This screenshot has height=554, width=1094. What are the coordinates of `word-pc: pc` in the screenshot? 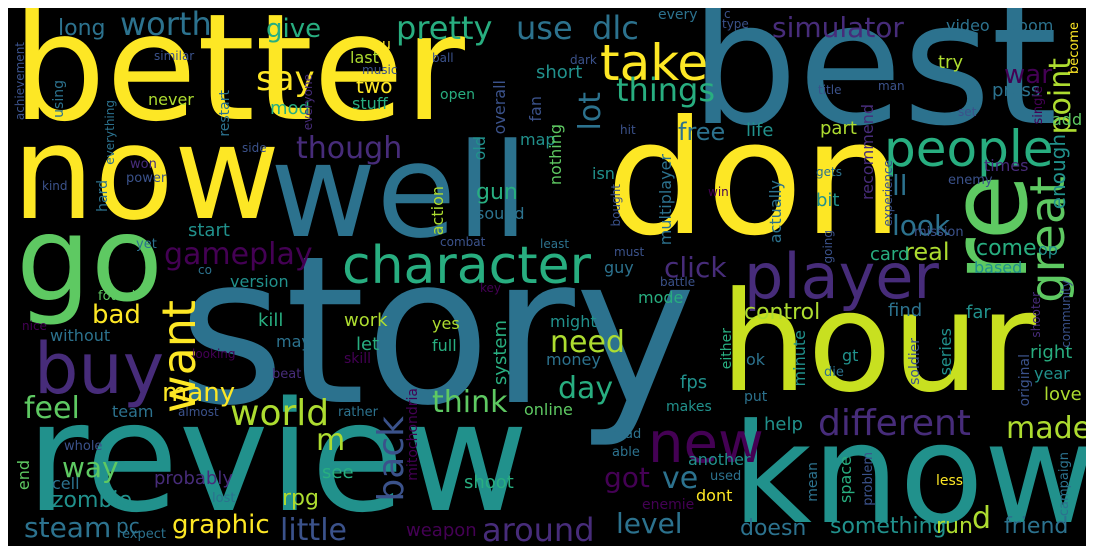 It's located at (128, 526).